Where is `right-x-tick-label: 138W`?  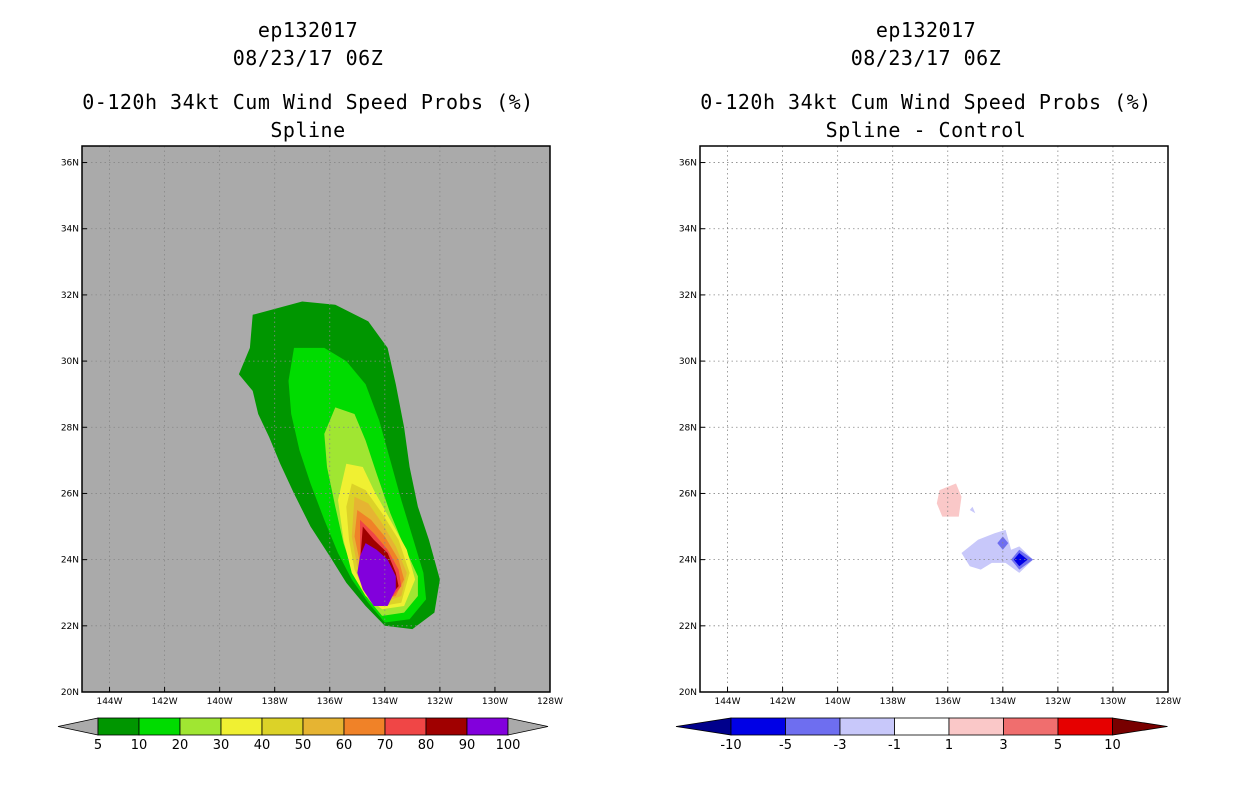
right-x-tick-label: 138W is located at coordinates (893, 702).